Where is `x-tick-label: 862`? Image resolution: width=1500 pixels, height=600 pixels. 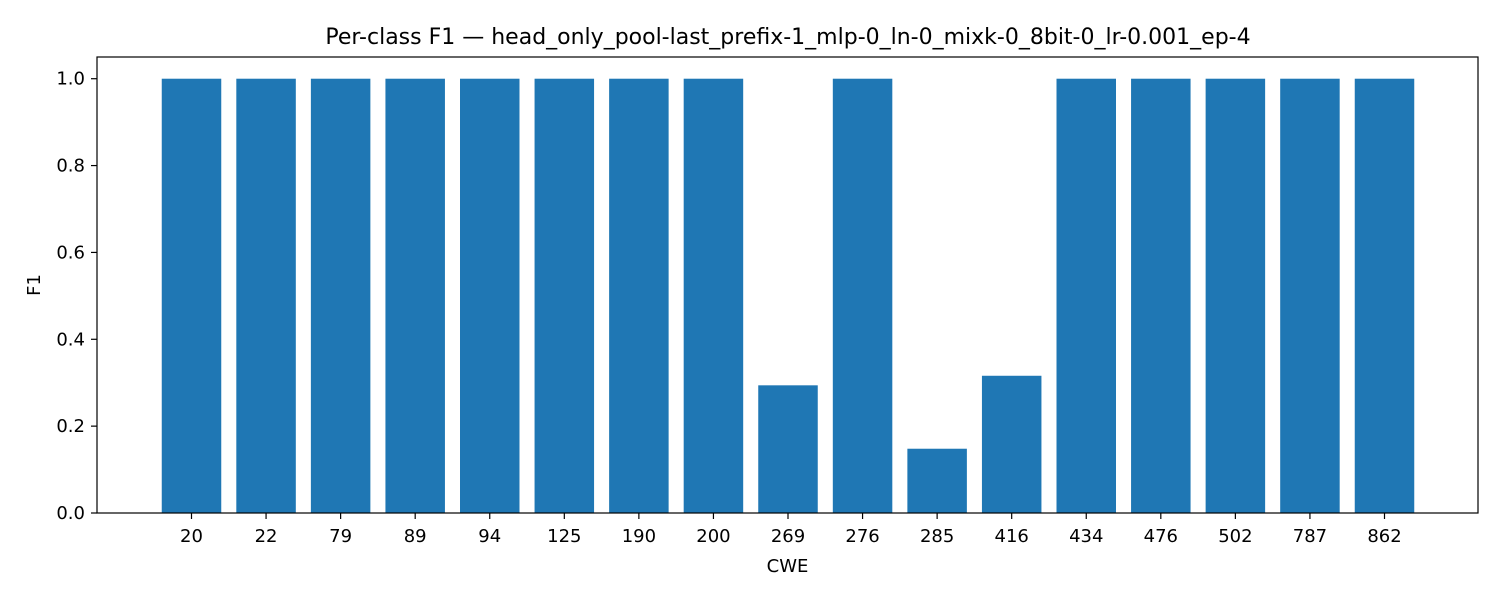 x-tick-label: 862 is located at coordinates (1384, 536).